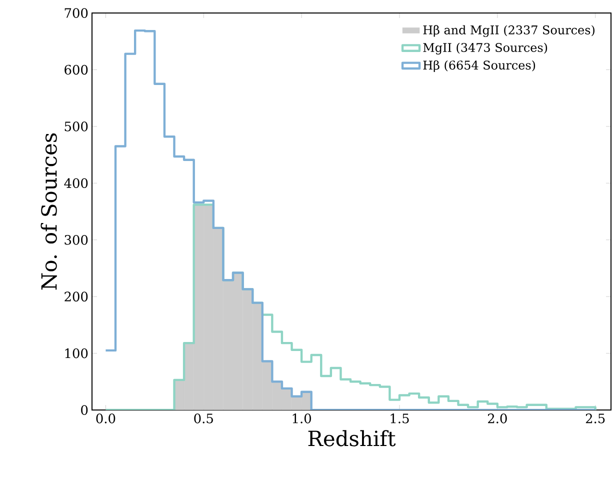 This screenshot has height=477, width=614. I want to click on y-tick-label: 600, so click(76, 69).